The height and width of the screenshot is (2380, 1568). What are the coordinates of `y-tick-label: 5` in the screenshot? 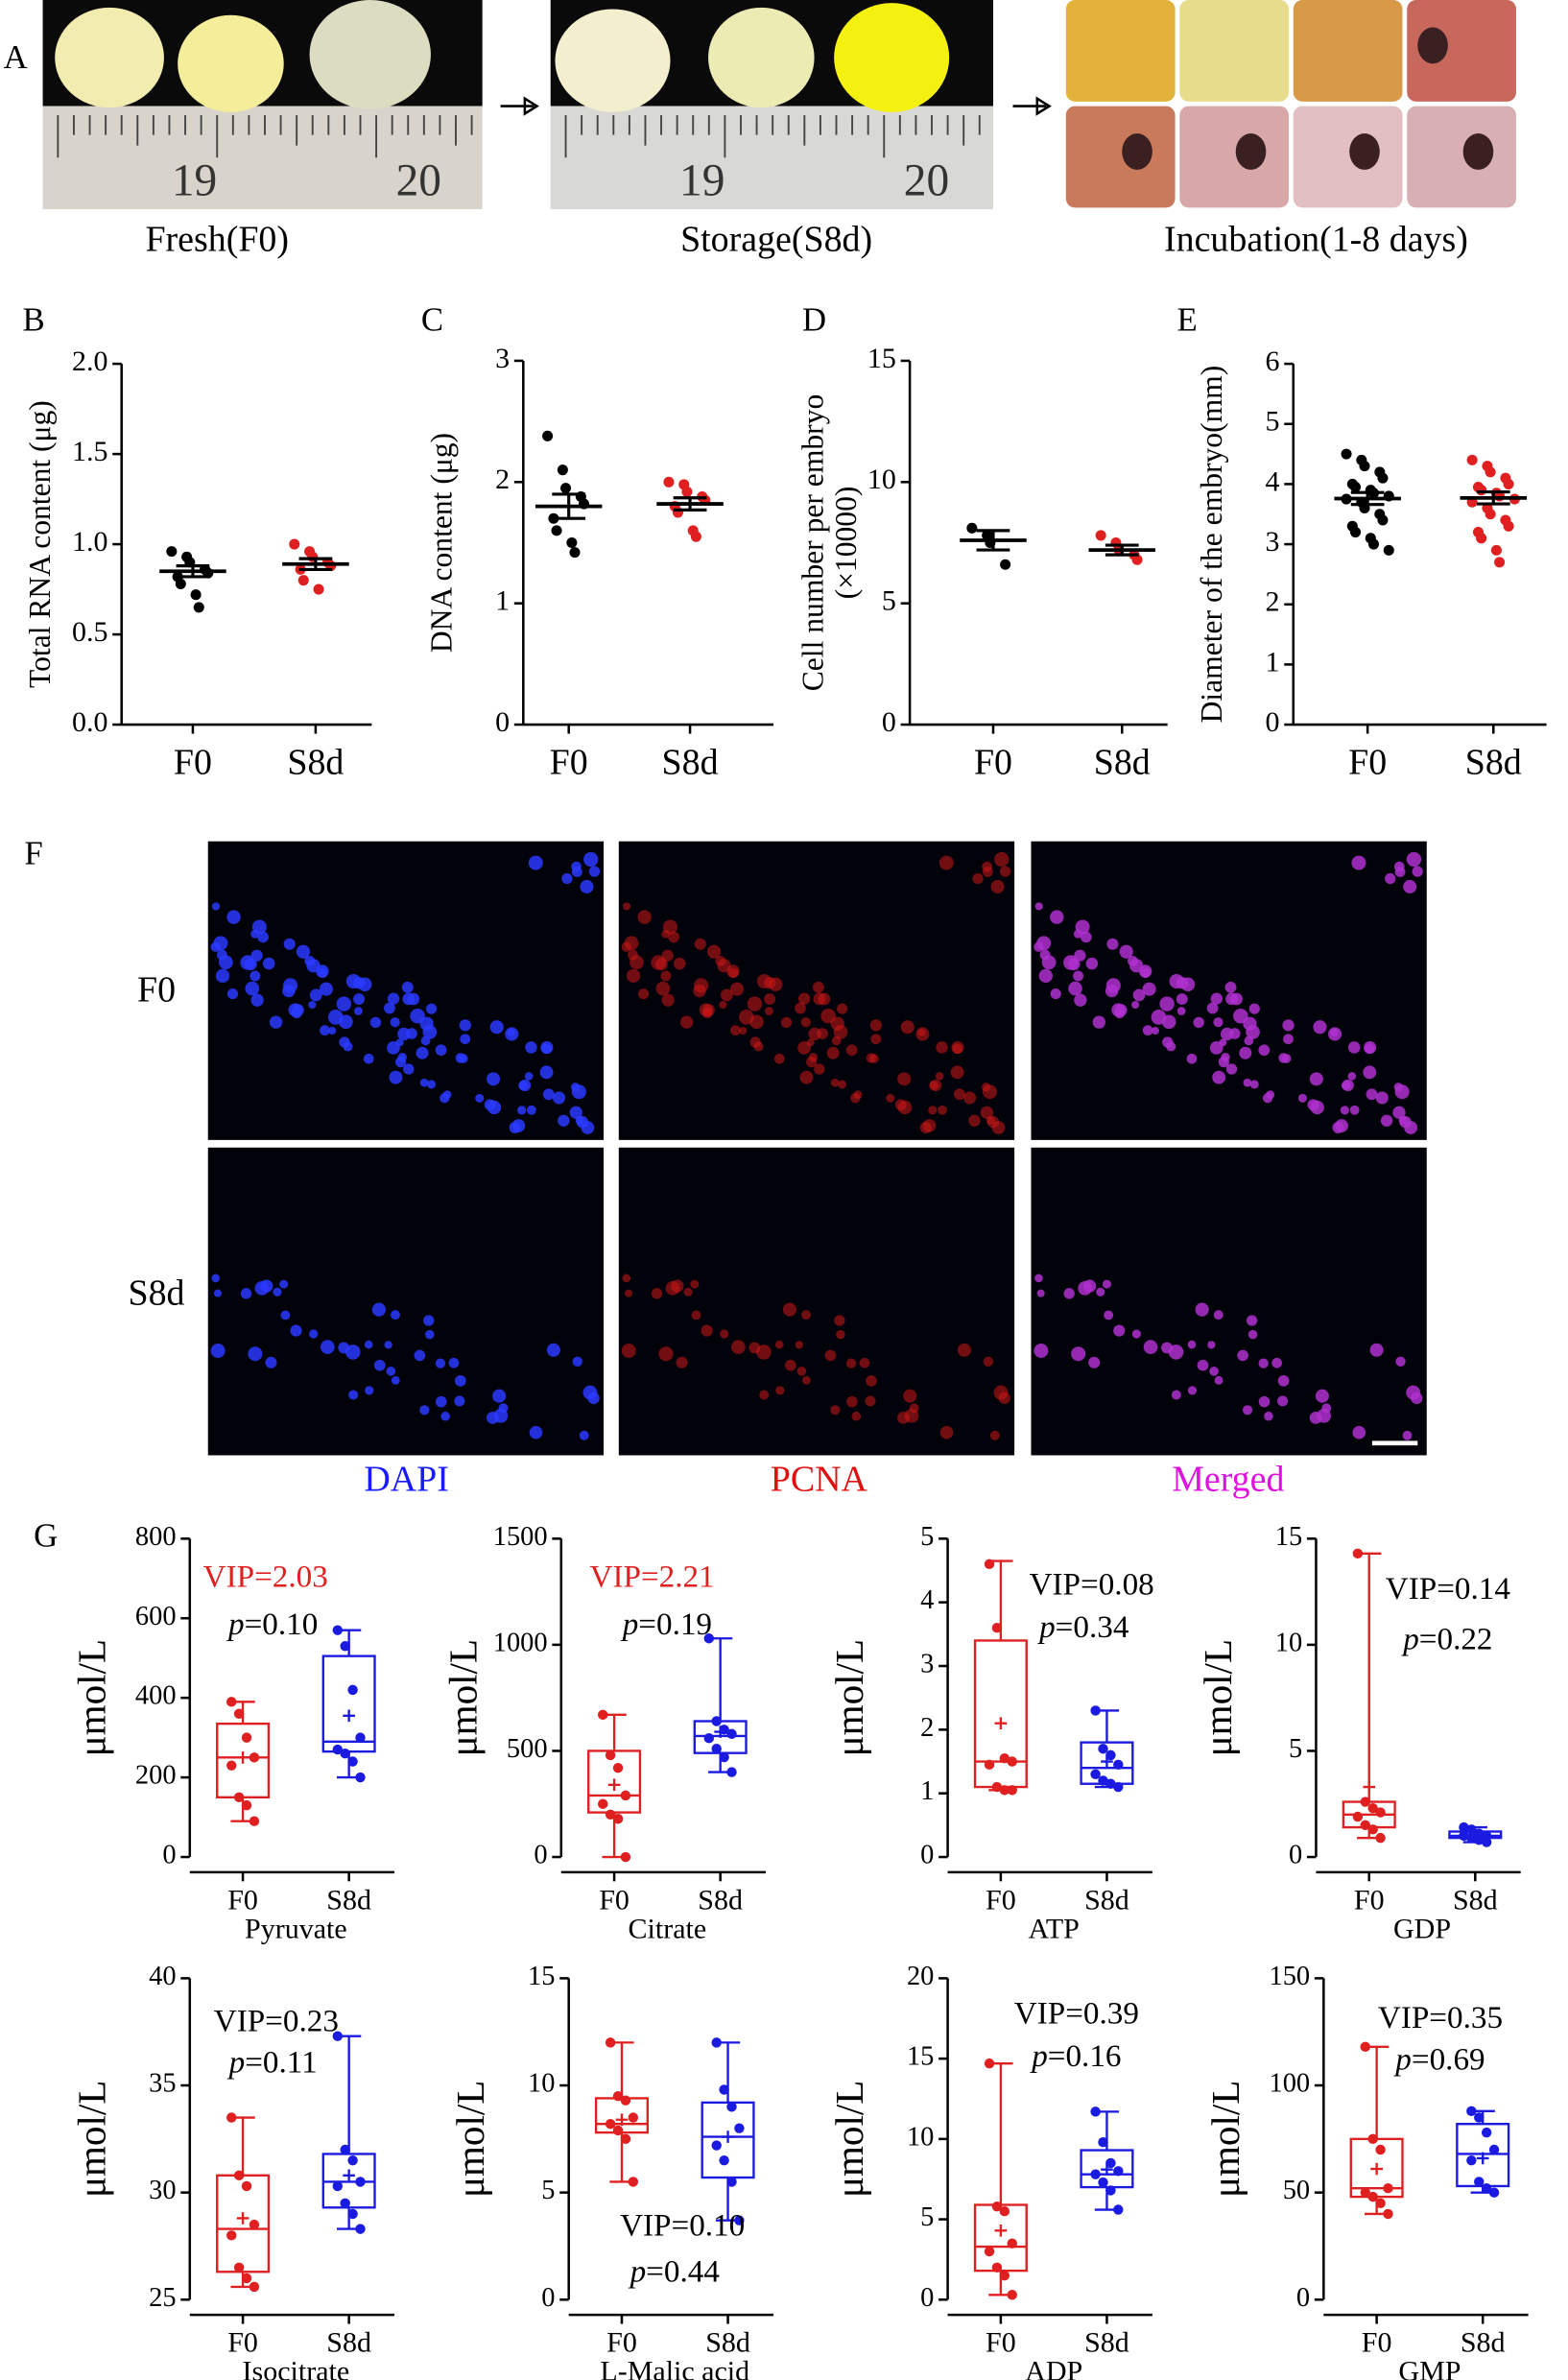 It's located at (1273, 422).